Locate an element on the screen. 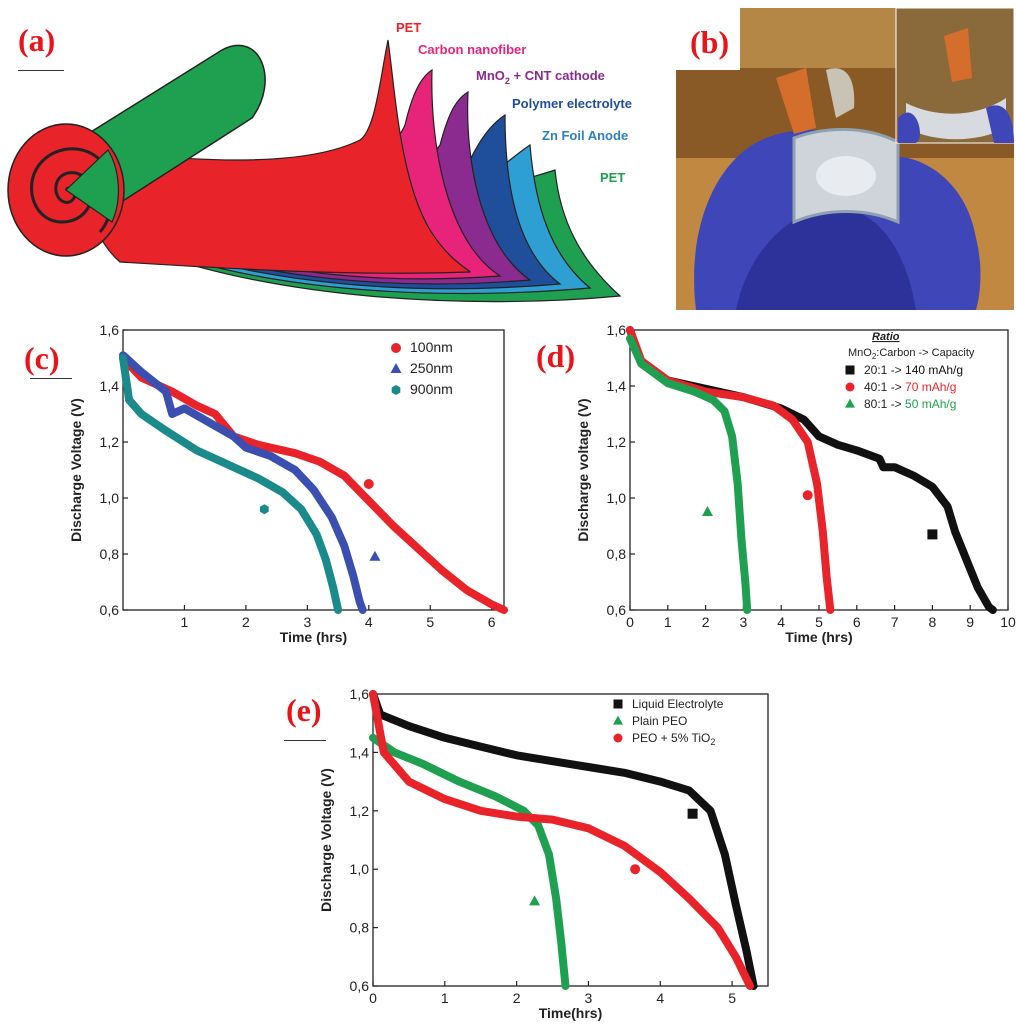 The height and width of the screenshot is (1027, 1016). legend-subtitle: MnO2:Carbon -> Capacity is located at coordinates (911, 354).